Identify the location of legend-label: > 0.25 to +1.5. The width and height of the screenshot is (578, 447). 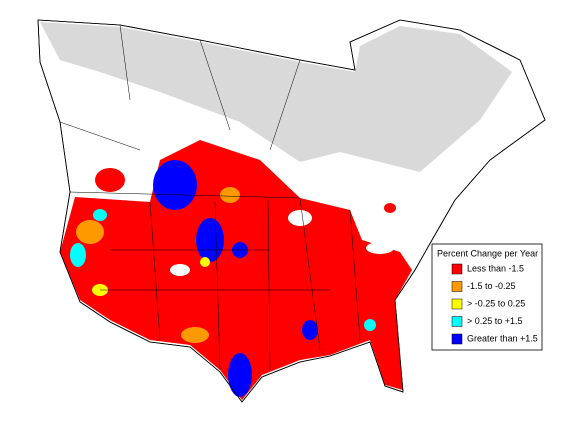
(495, 321).